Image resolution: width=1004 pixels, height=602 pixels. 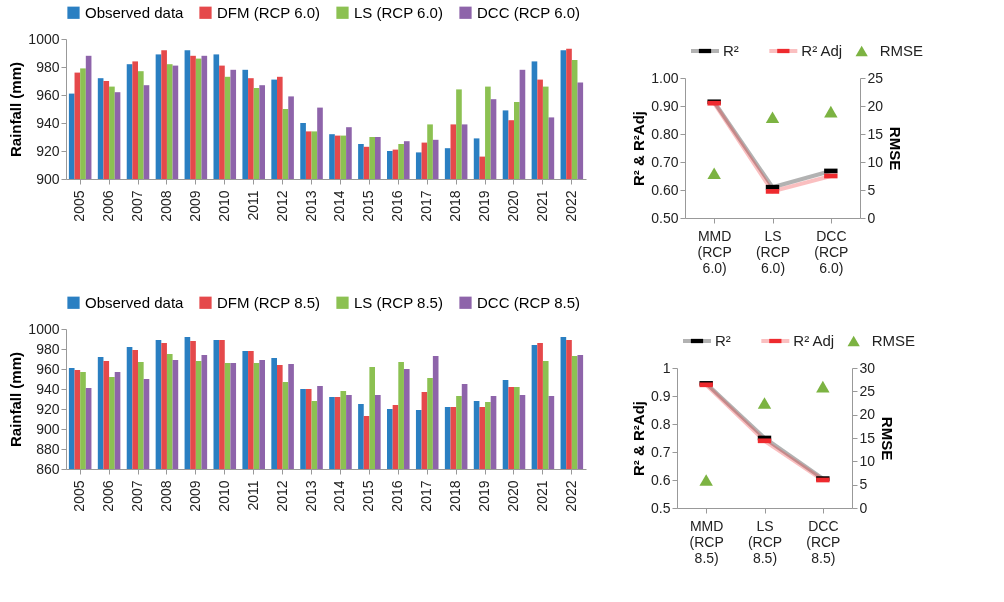 What do you see at coordinates (665, 133) in the screenshot?
I see `y-tick-label: 0.80` at bounding box center [665, 133].